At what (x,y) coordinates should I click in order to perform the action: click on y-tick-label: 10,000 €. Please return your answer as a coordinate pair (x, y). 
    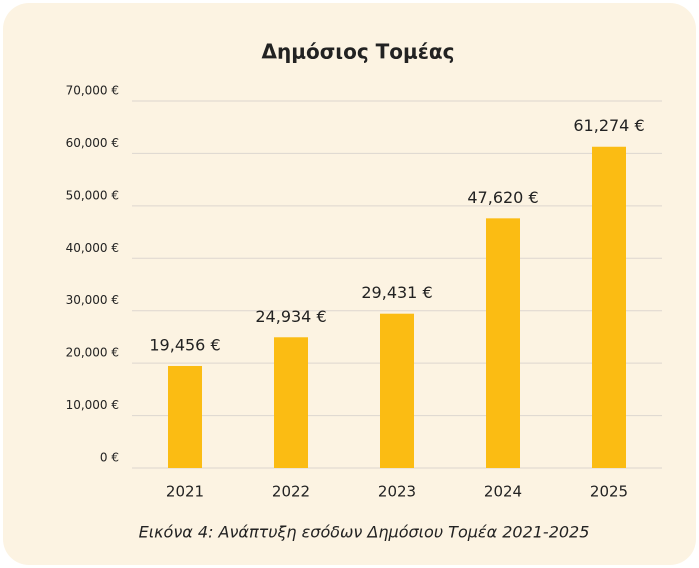
    Looking at the image, I should click on (92, 405).